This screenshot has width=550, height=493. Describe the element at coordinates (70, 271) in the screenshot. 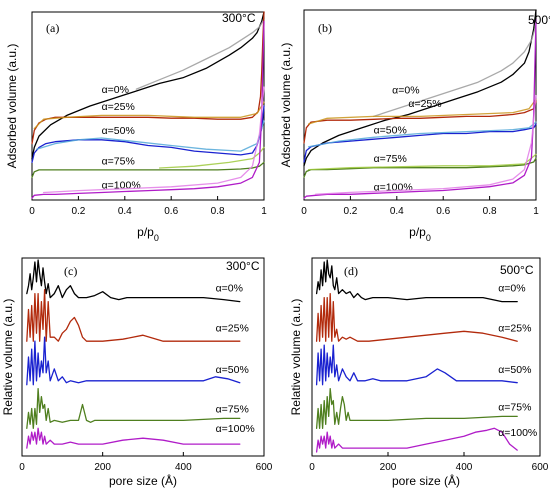

I see `panel-label: (c)` at that location.